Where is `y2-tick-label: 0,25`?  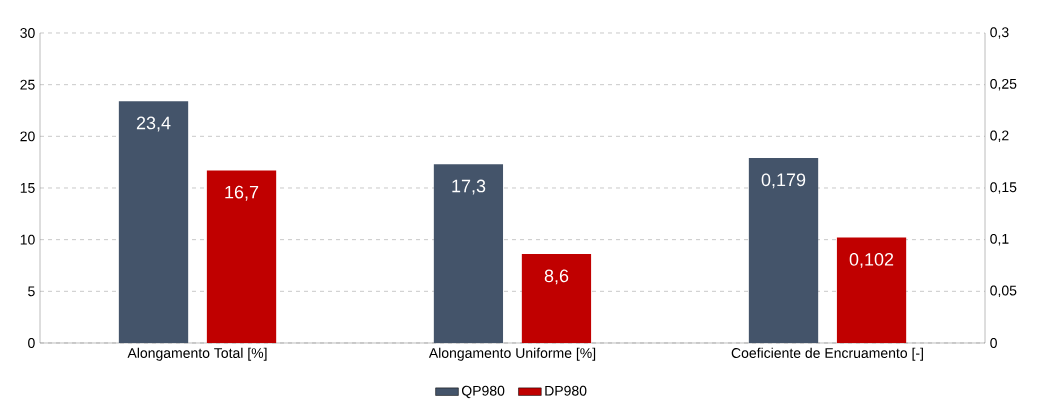 y2-tick-label: 0,25 is located at coordinates (1003, 84).